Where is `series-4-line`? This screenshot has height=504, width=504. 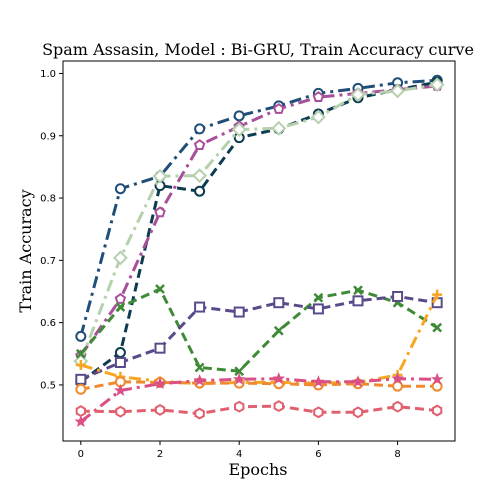 series-4-line is located at coordinates (258, 330).